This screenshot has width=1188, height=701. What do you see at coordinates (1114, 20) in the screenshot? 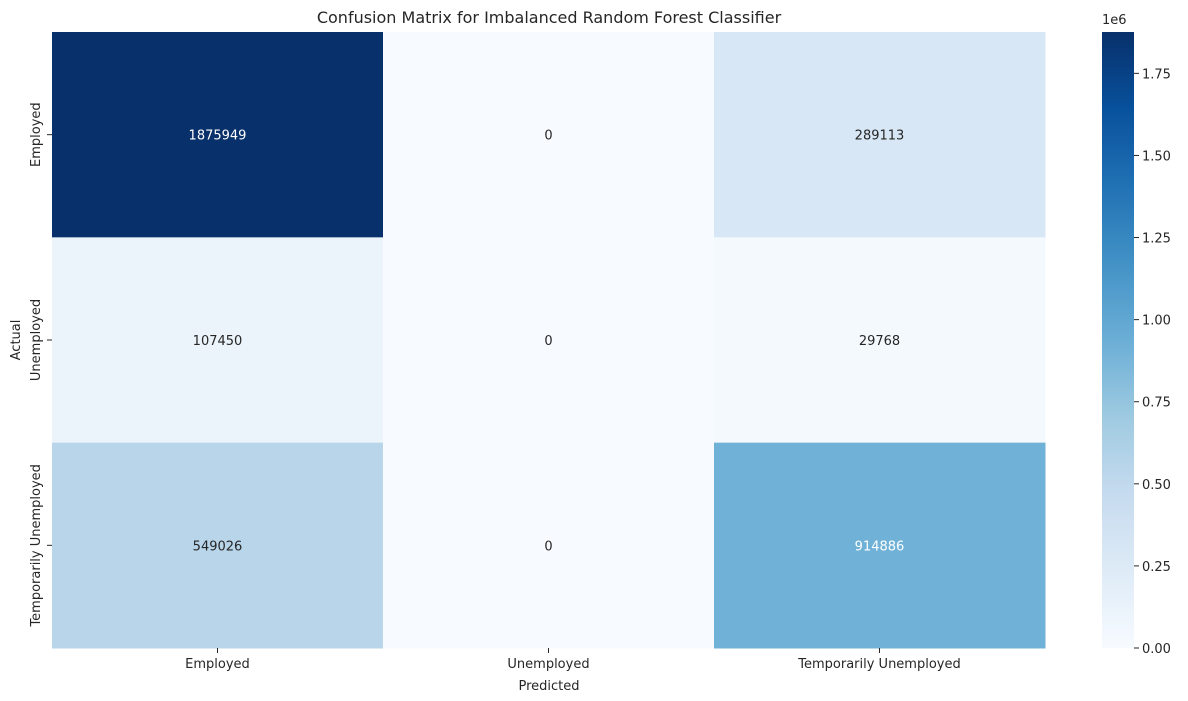
I see `colorbar-offset-label: 1e6` at bounding box center [1114, 20].